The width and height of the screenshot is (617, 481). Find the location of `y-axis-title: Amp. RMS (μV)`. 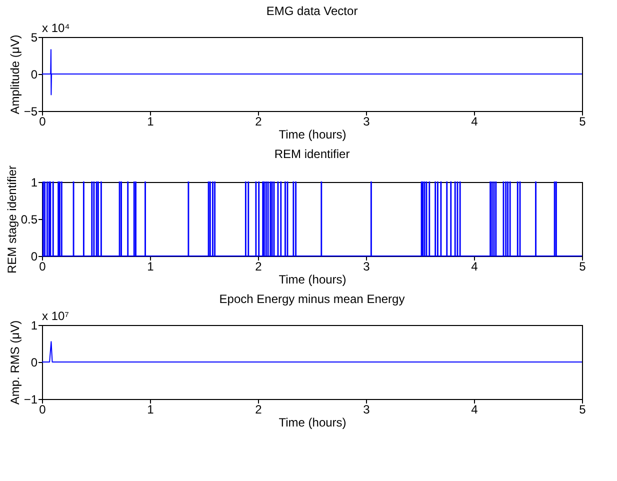

y-axis-title: Amp. RMS (μV) is located at coordinates (15, 362).